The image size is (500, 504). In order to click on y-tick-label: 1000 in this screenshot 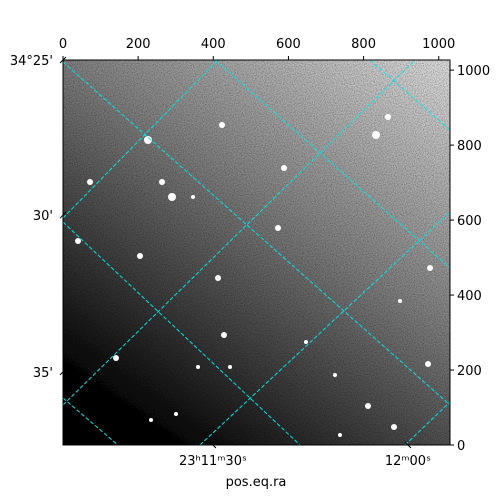, I will do `click(473, 71)`.